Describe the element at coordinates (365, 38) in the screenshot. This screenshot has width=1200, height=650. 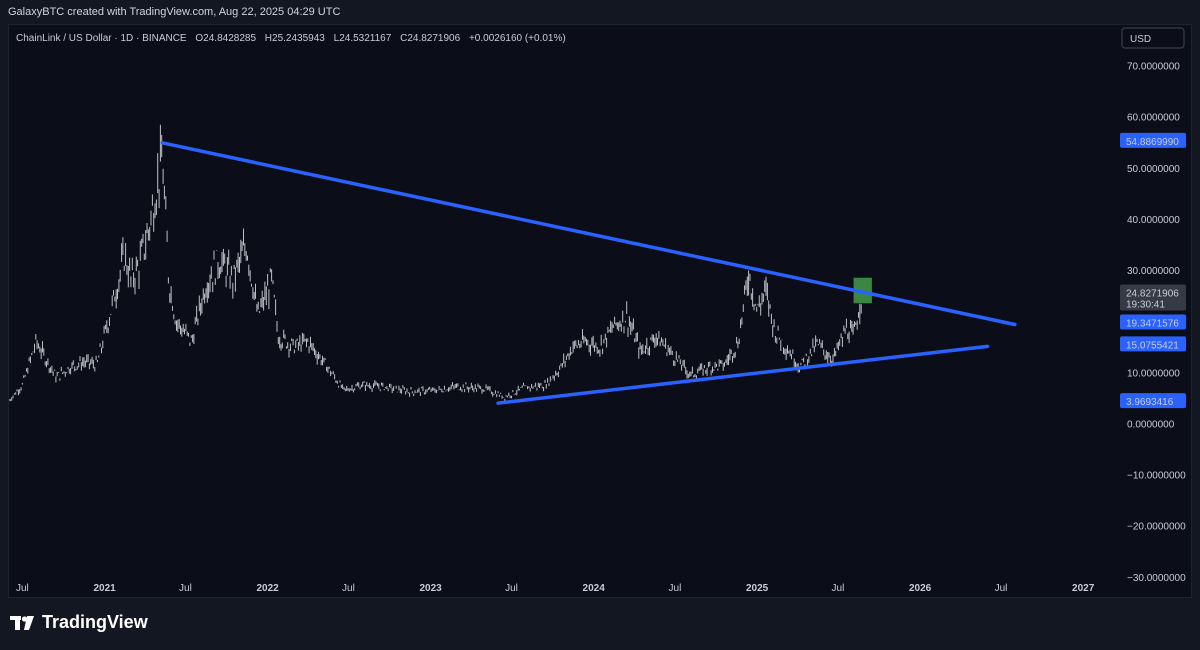
I see `low-value: 24.5321167` at that location.